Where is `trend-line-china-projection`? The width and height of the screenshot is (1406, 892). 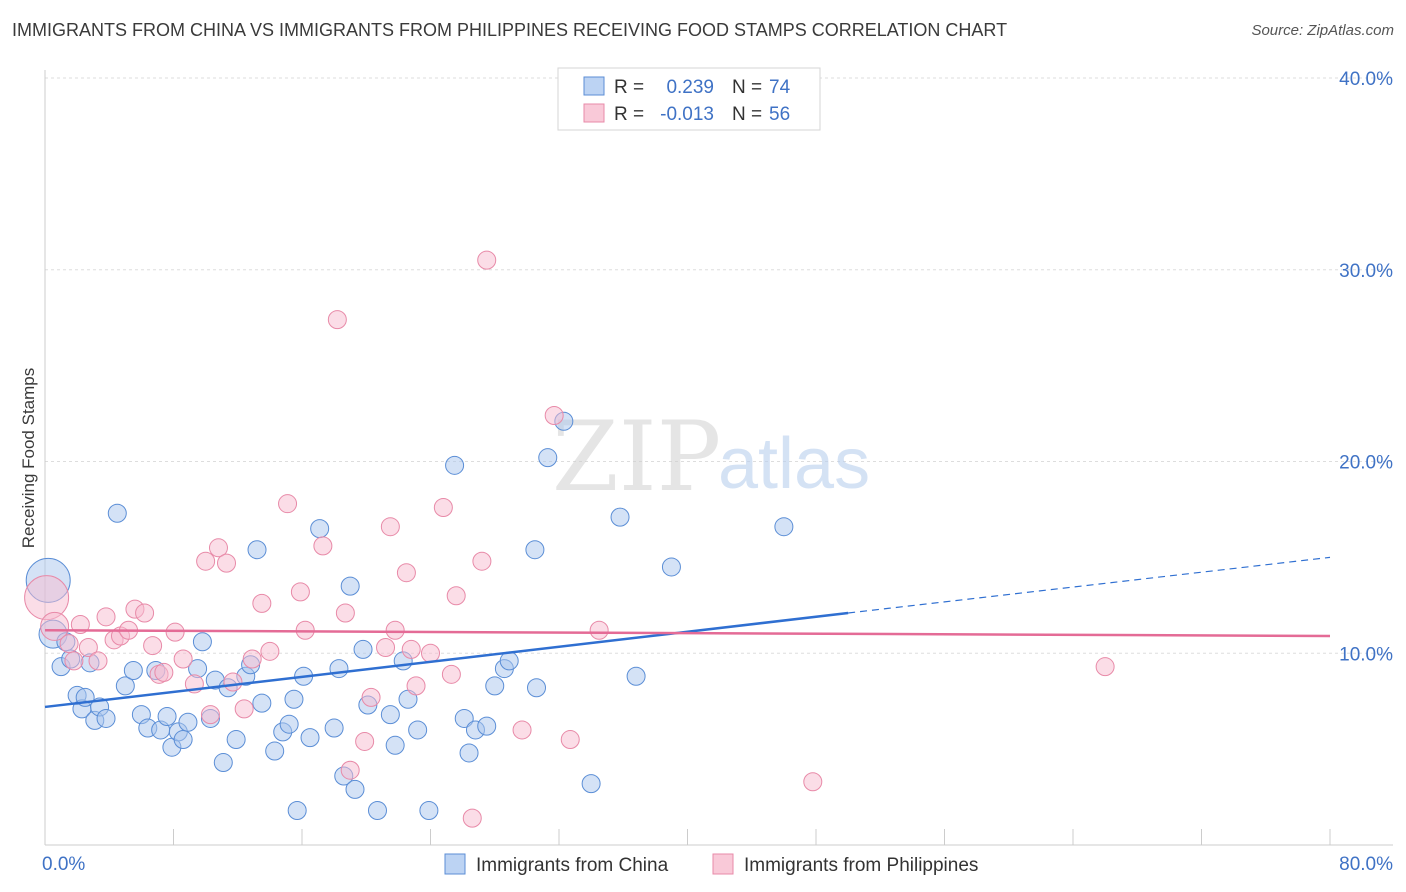
trend-line-china-projection is located at coordinates (1089, 585).